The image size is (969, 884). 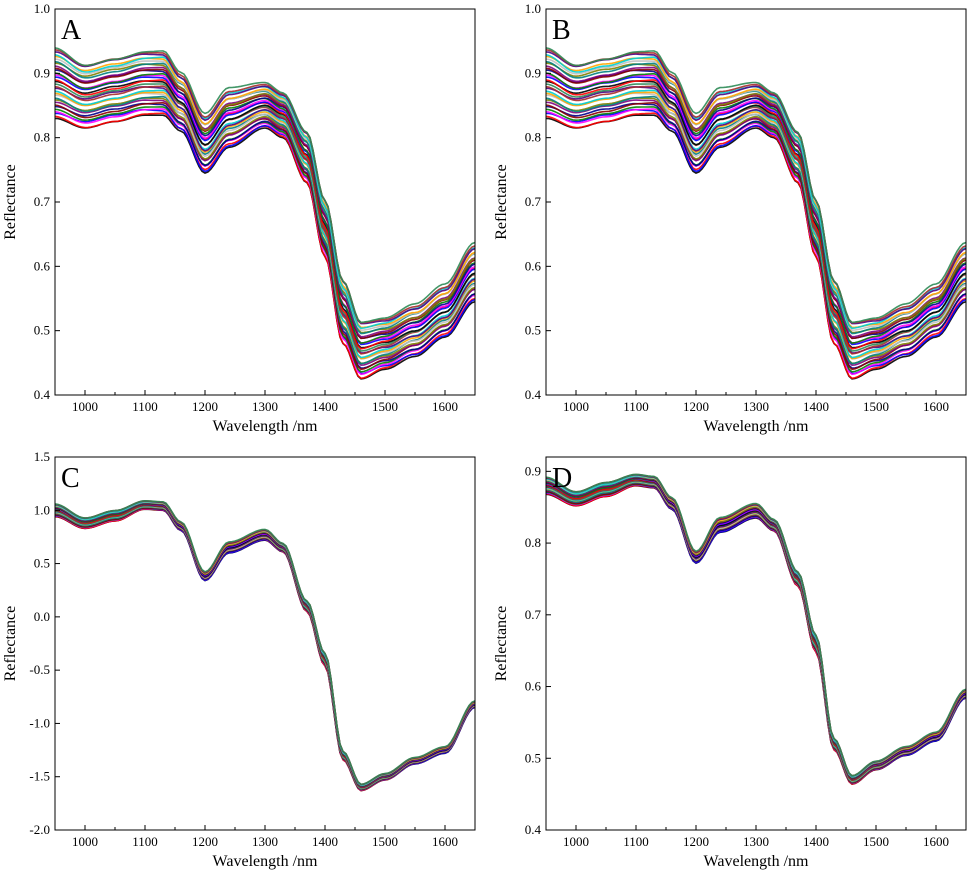 What do you see at coordinates (70, 478) in the screenshot?
I see `panel-label: C` at bounding box center [70, 478].